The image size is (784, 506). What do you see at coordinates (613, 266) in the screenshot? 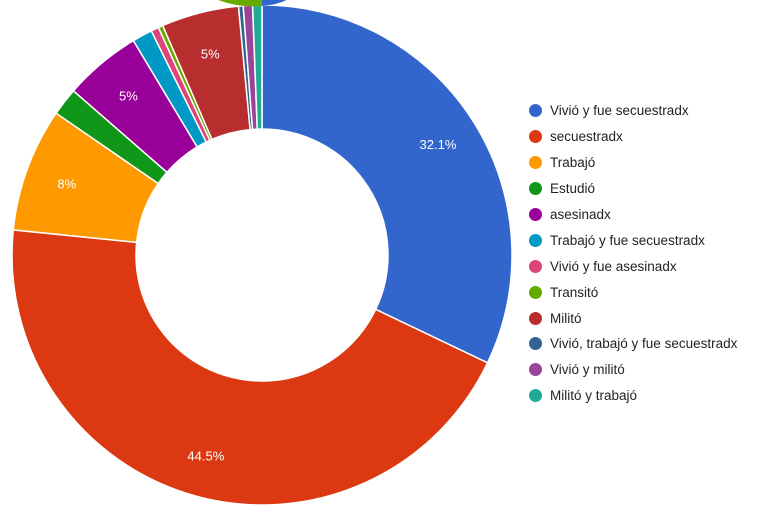
I see `legend-label: Vivió y fue asesinadx` at bounding box center [613, 266].